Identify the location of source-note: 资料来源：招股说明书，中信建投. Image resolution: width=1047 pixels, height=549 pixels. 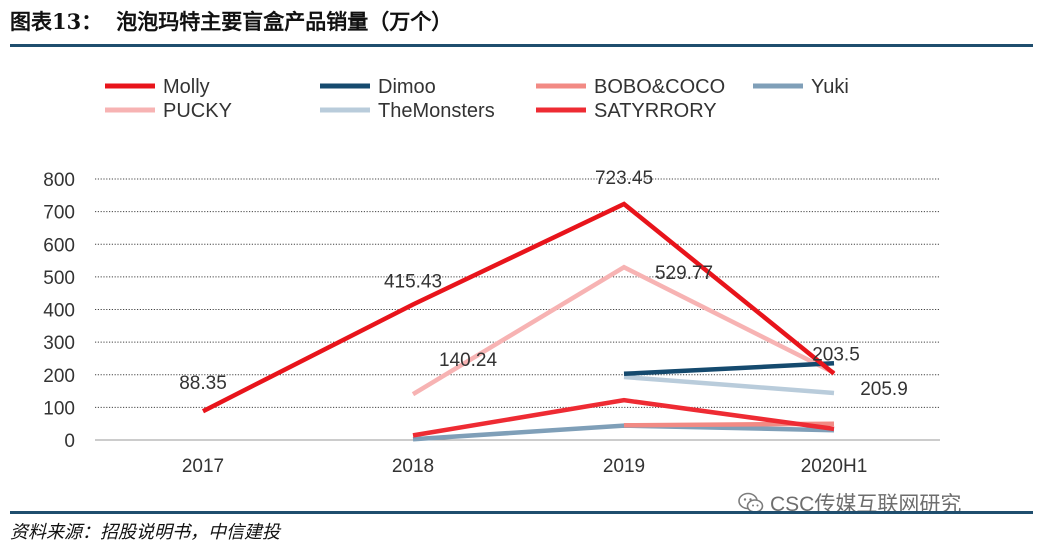
(145, 532).